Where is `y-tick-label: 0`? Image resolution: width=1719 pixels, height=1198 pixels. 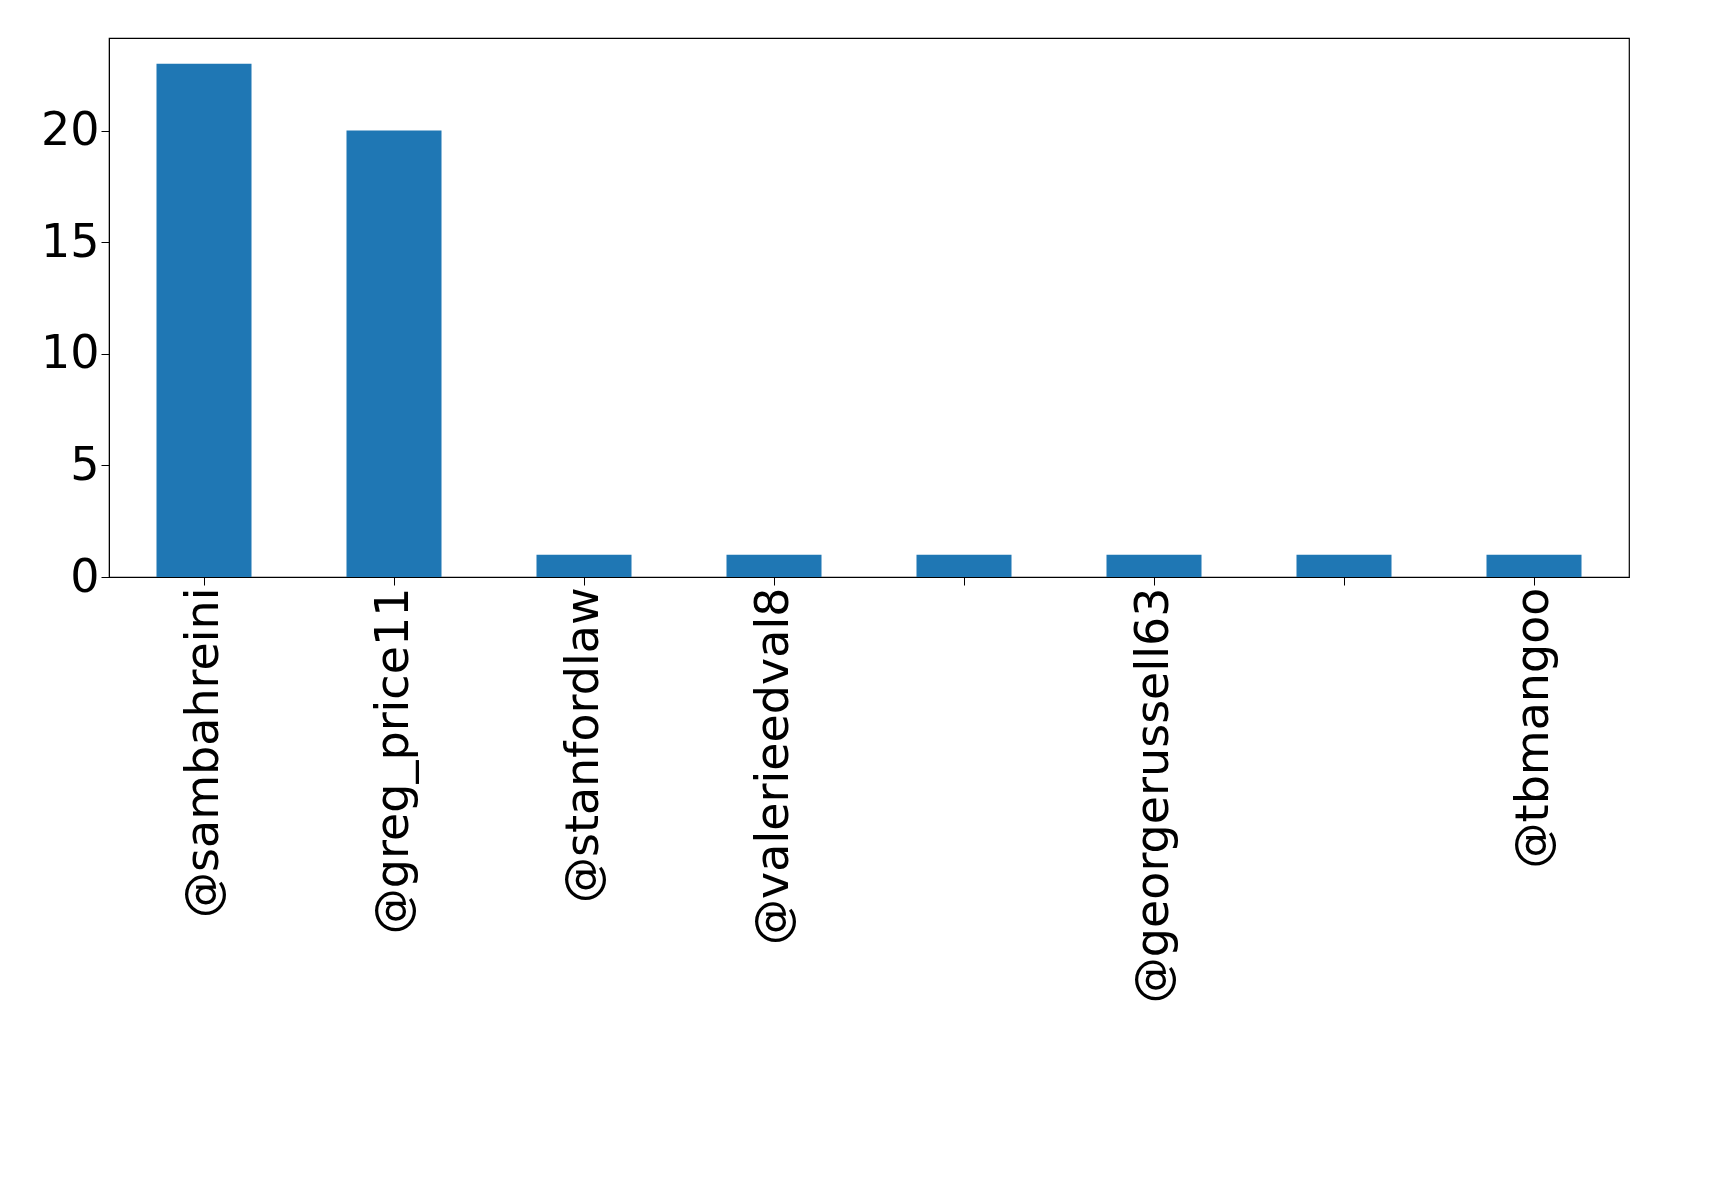
y-tick-label: 0 is located at coordinates (85, 575).